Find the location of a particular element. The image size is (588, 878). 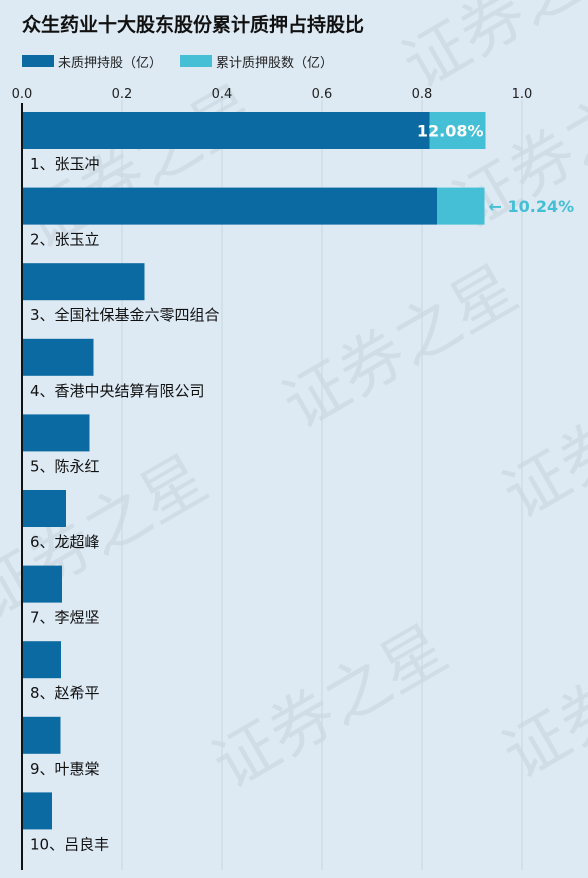

x-tick-label: 0.2 is located at coordinates (122, 94).